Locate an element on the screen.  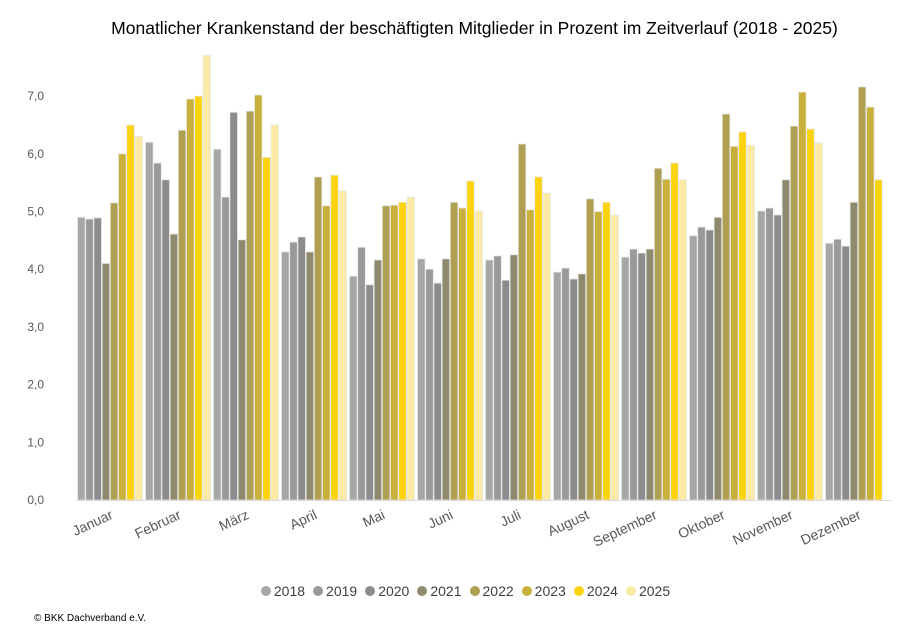
x-tick-label: März is located at coordinates (233, 520).